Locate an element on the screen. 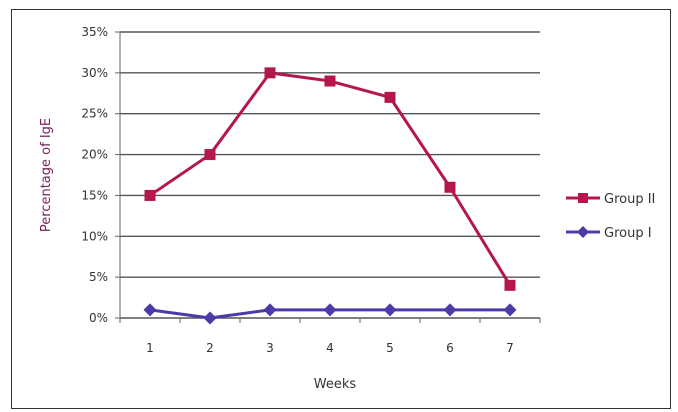 This screenshot has height=412, width=678. x-tick-label: 2 is located at coordinates (210, 348).